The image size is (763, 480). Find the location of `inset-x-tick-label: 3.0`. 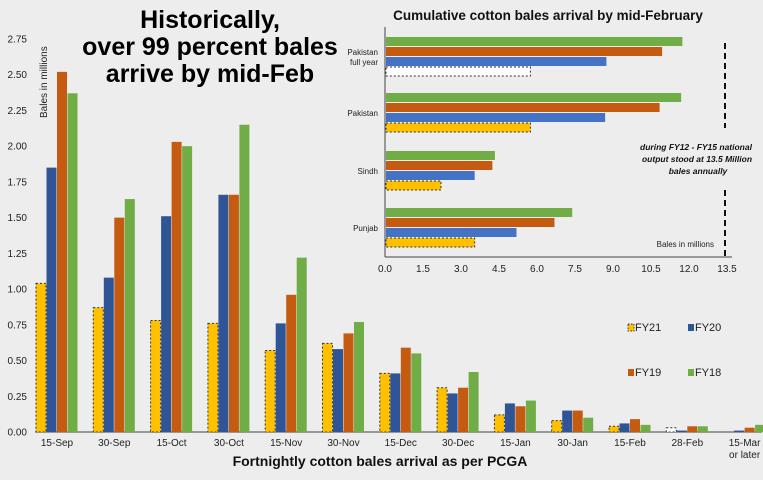

inset-x-tick-label: 3.0 is located at coordinates (461, 269).